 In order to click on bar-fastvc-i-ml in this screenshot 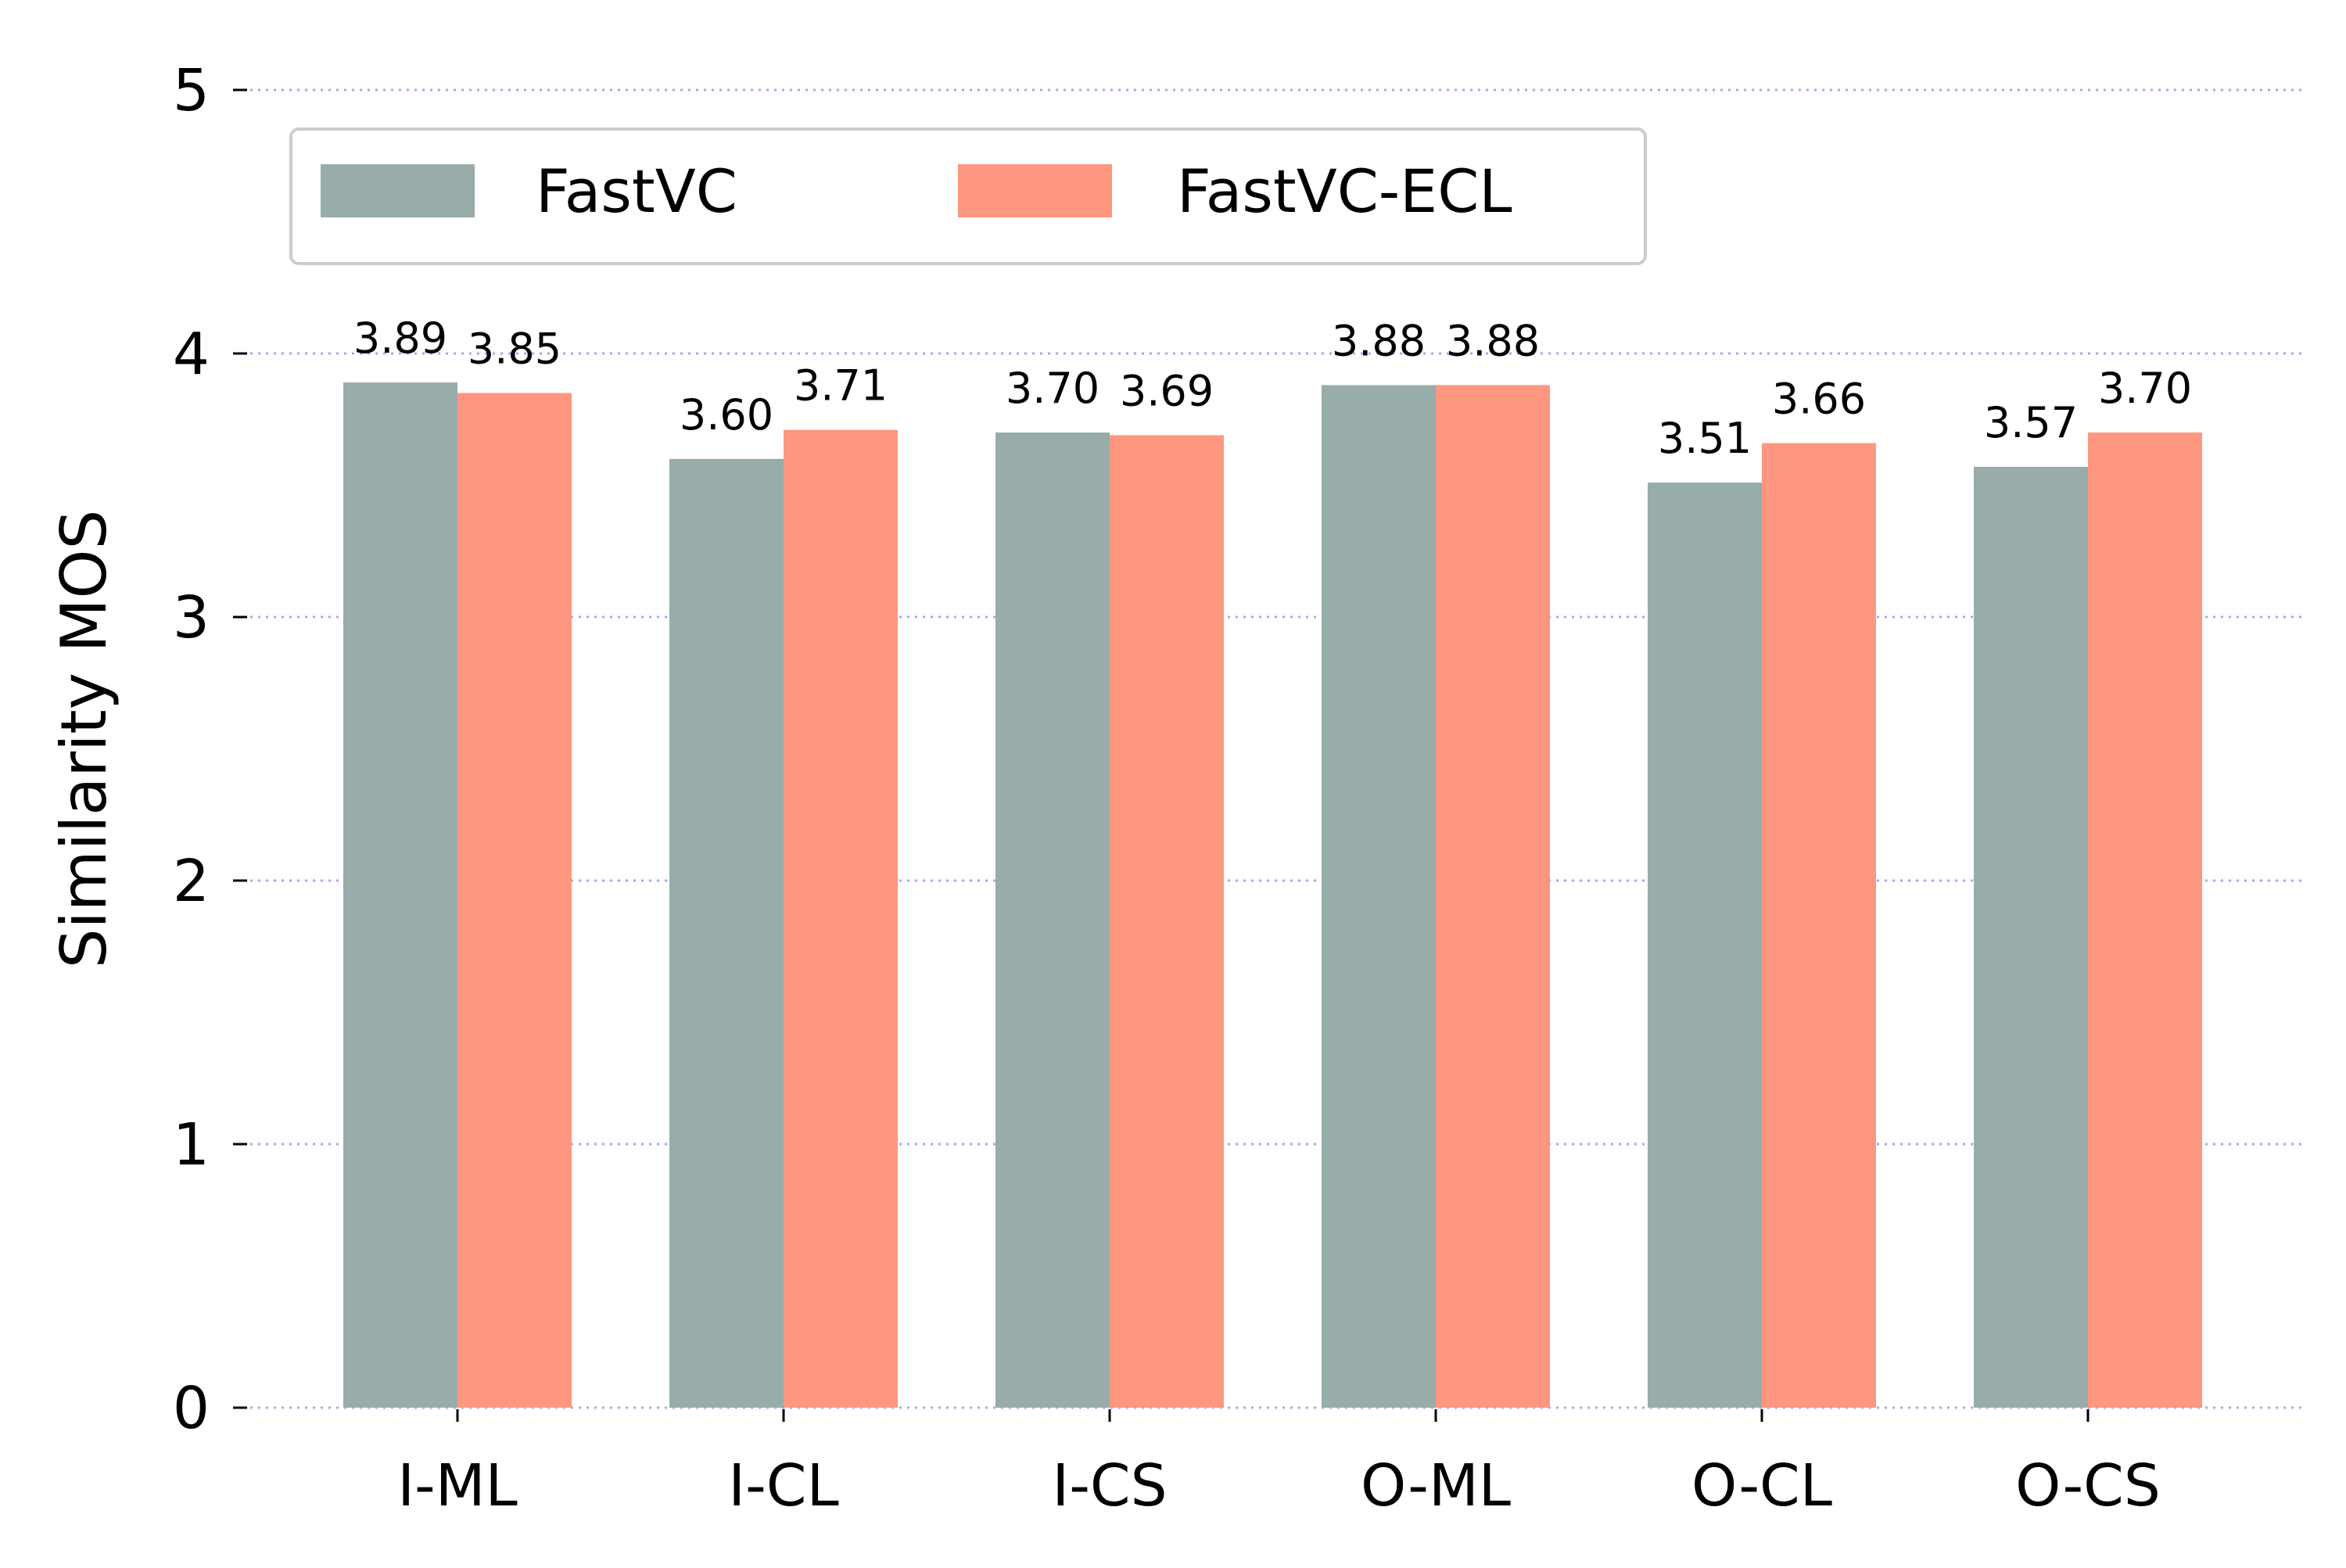, I will do `click(400, 895)`.